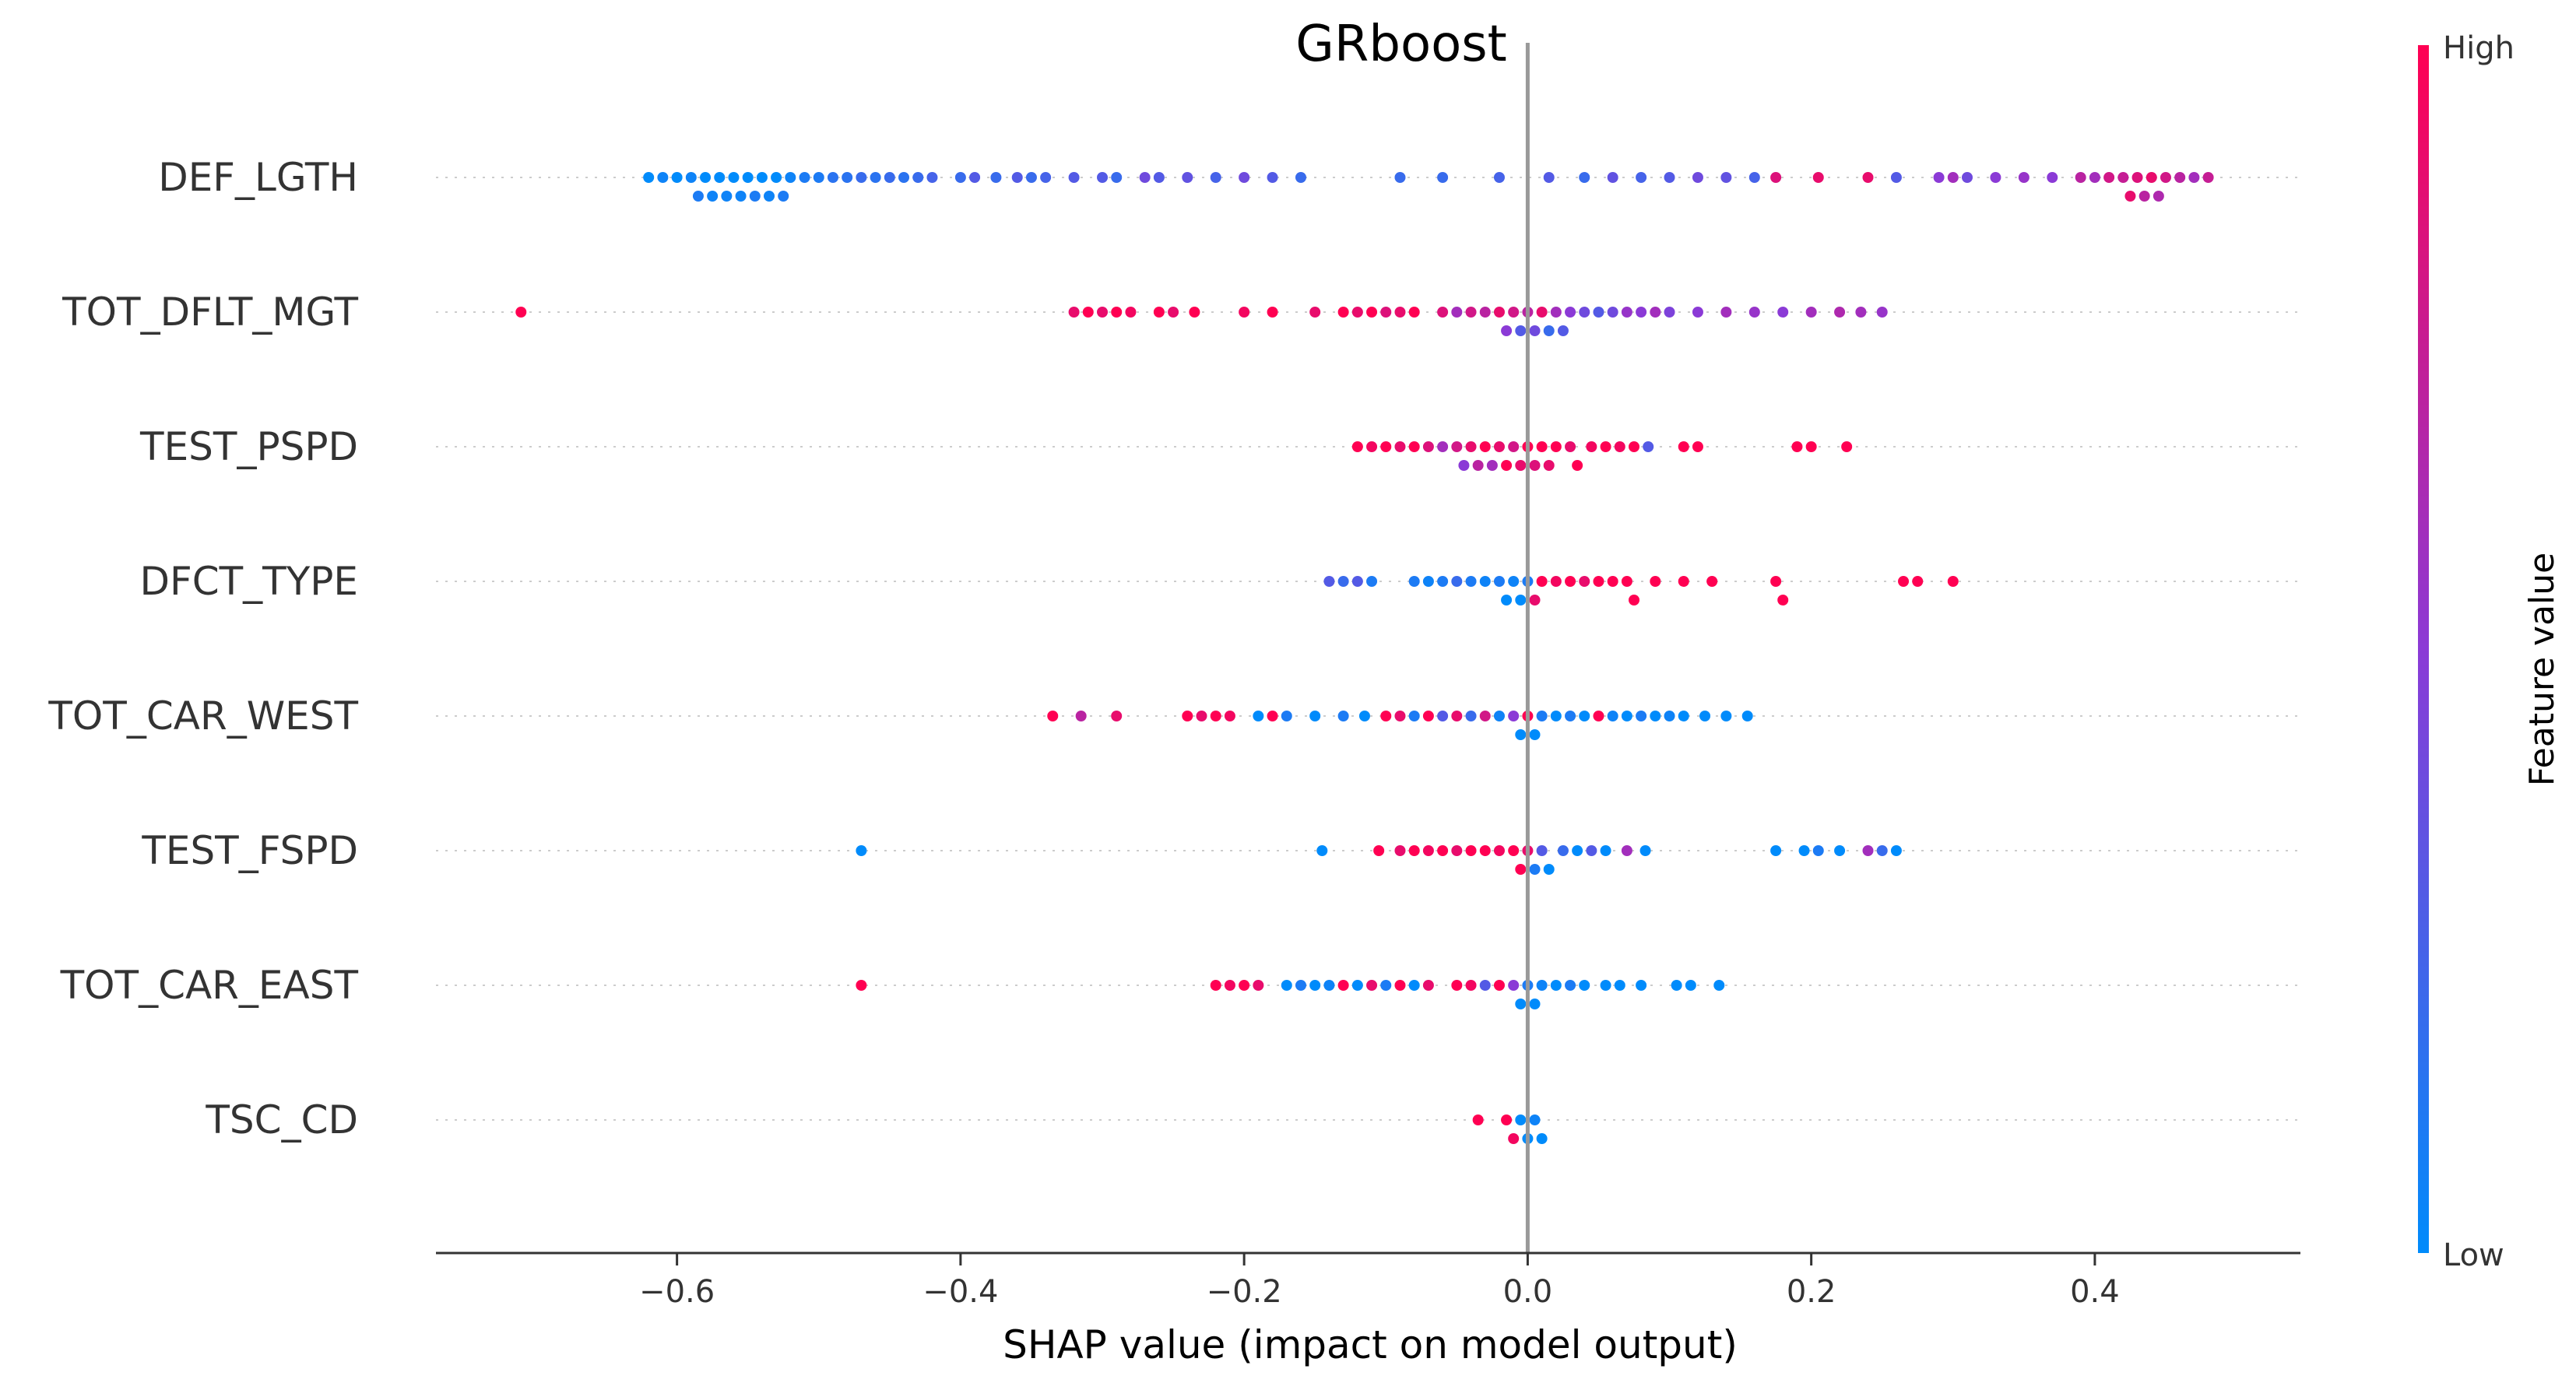 This screenshot has height=1383, width=2576. I want to click on colorbar-title: Feature value, so click(2542, 669).